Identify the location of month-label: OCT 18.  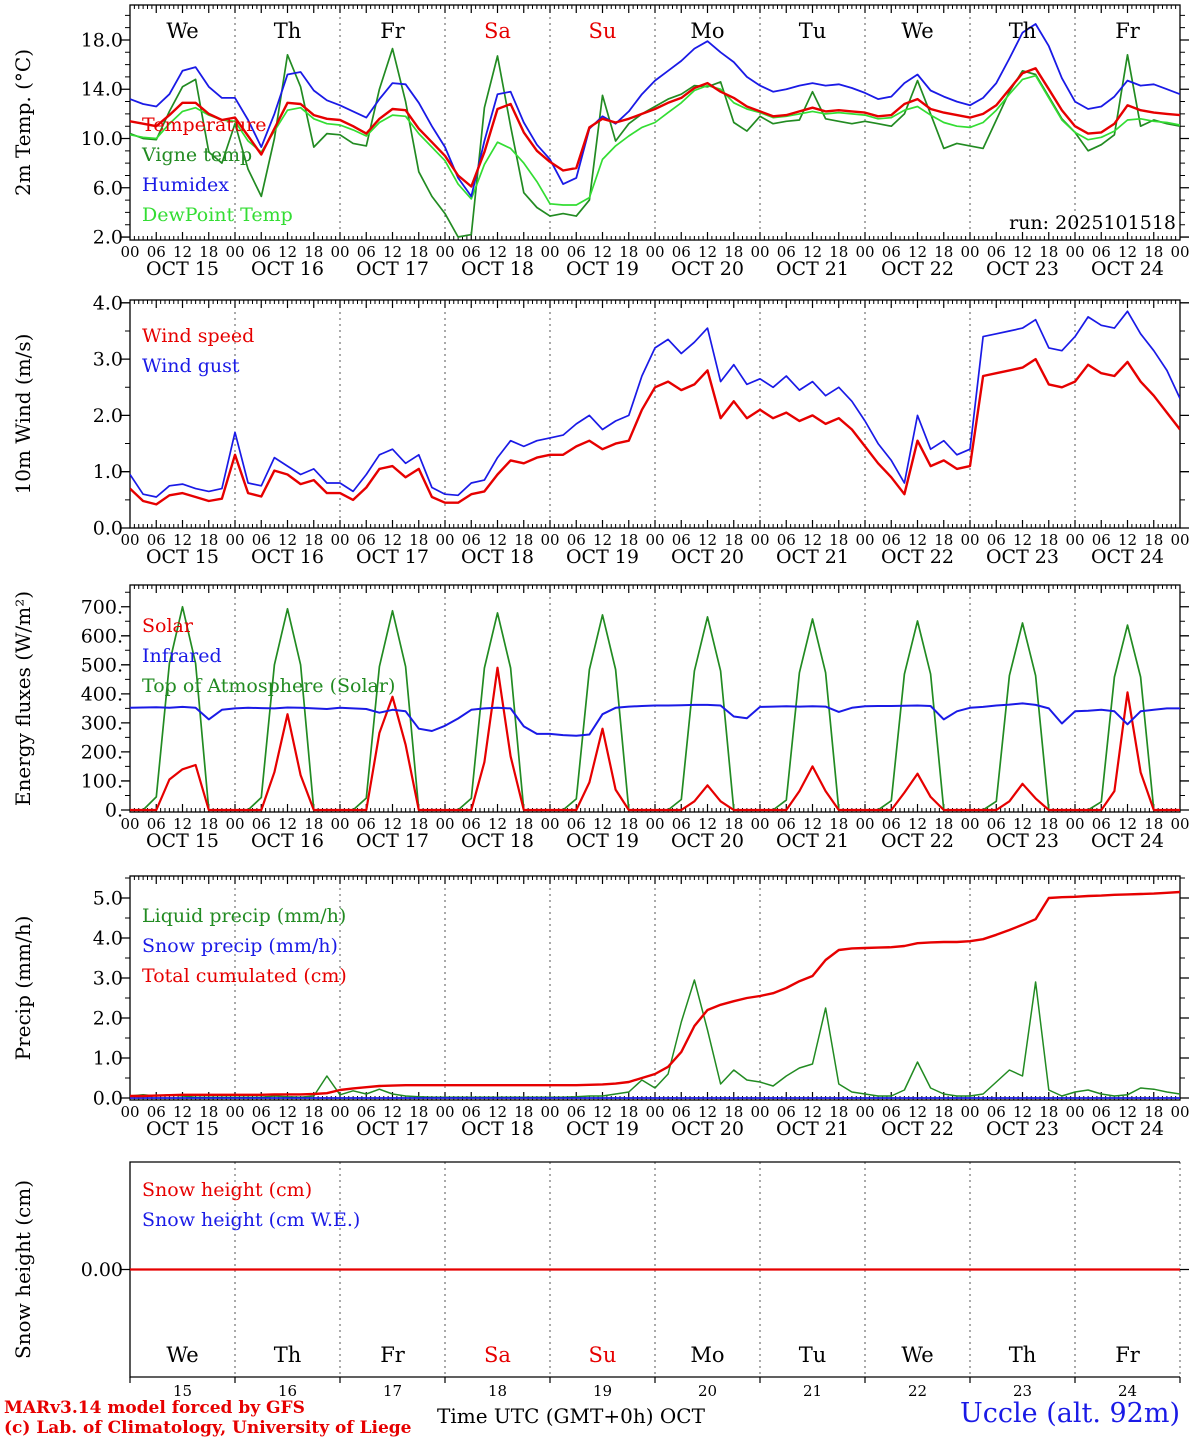
(497, 841).